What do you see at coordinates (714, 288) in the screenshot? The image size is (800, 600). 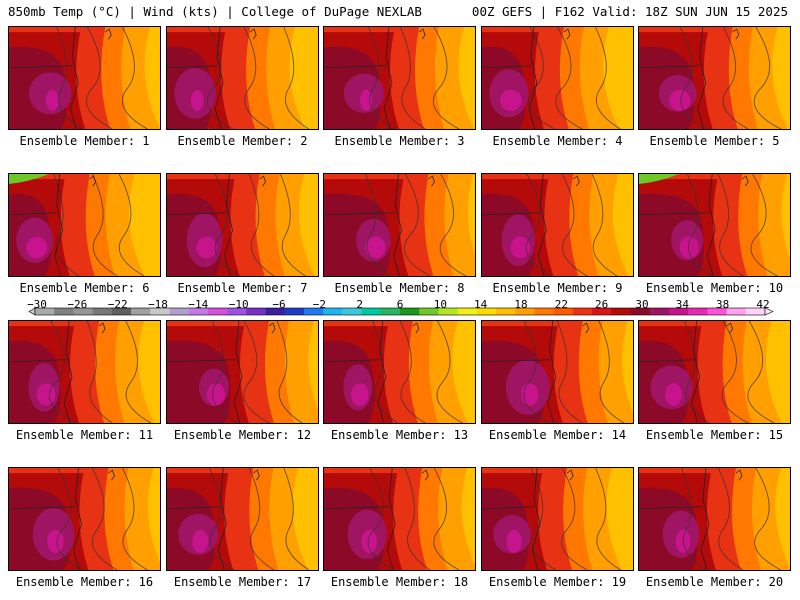 I see `ensemble-member-label: Ensemble Member: 10` at bounding box center [714, 288].